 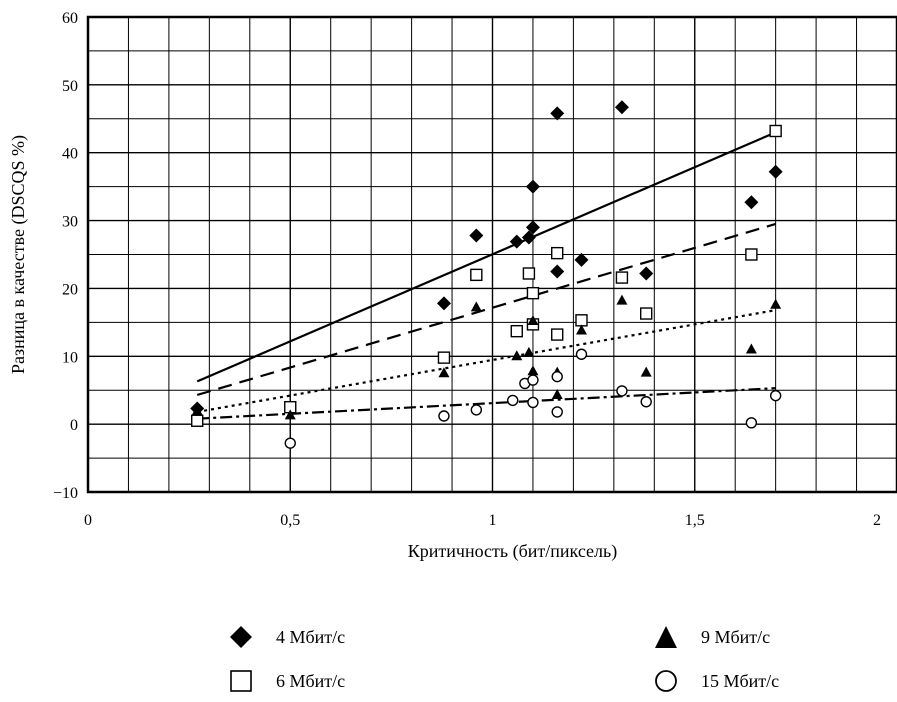 I want to click on legend-item-4mbps: 4 Мбит/с, so click(x=286, y=637).